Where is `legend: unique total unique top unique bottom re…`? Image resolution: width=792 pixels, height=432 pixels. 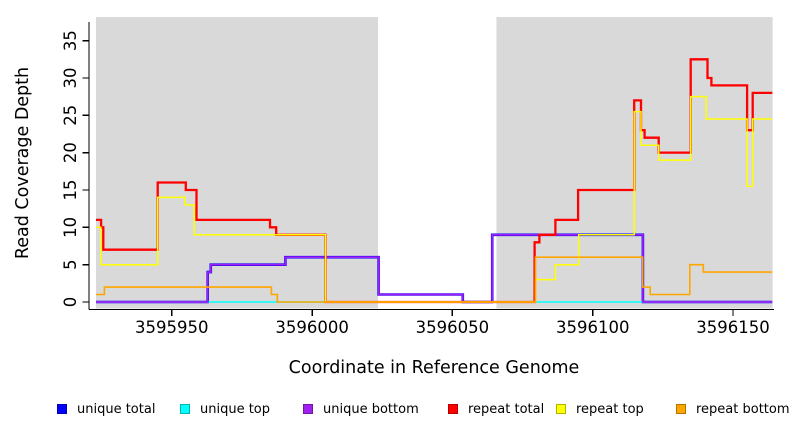 legend: unique total unique top unique bottom re… is located at coordinates (396, 409).